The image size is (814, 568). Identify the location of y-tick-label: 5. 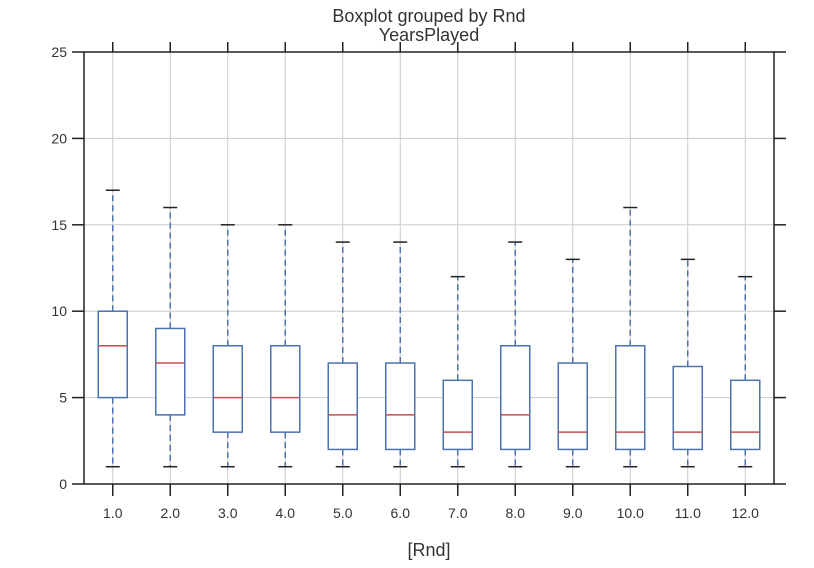
(63, 398).